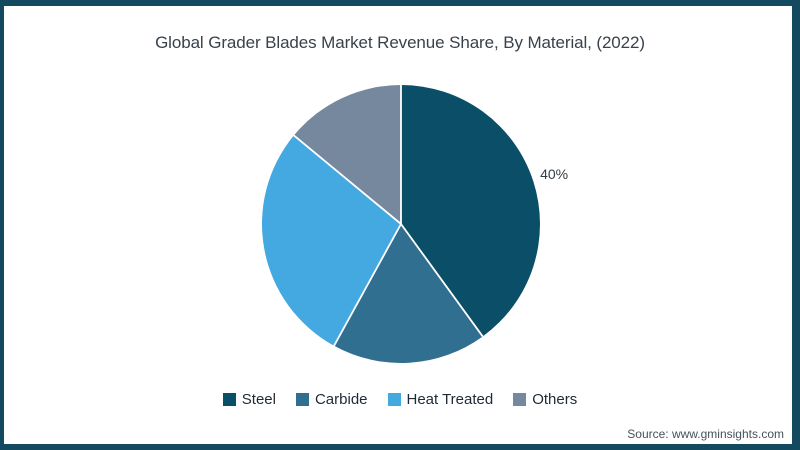 The width and height of the screenshot is (800, 450). I want to click on legend-item-heat-treated: Heat Treated, so click(440, 399).